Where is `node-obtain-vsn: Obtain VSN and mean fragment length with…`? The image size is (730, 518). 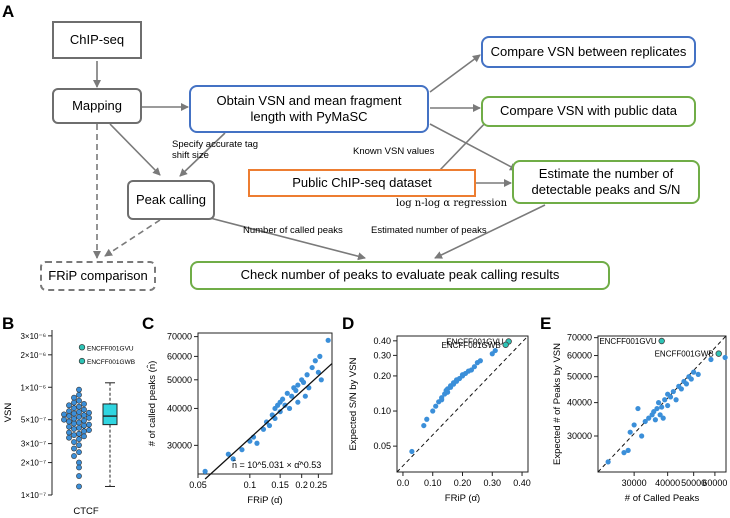
node-obtain-vsn: Obtain VSN and mean fragment length with… is located at coordinates (309, 109).